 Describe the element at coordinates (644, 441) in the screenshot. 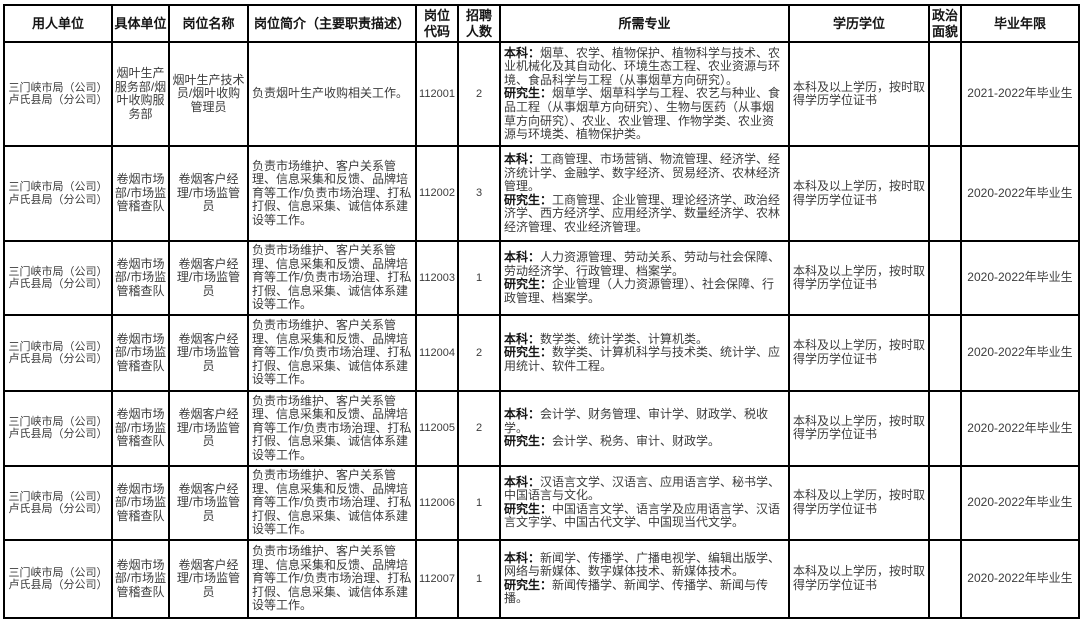

I see `majors-graduate-line: 研究生：会计学、税务、审计、财政学。` at that location.